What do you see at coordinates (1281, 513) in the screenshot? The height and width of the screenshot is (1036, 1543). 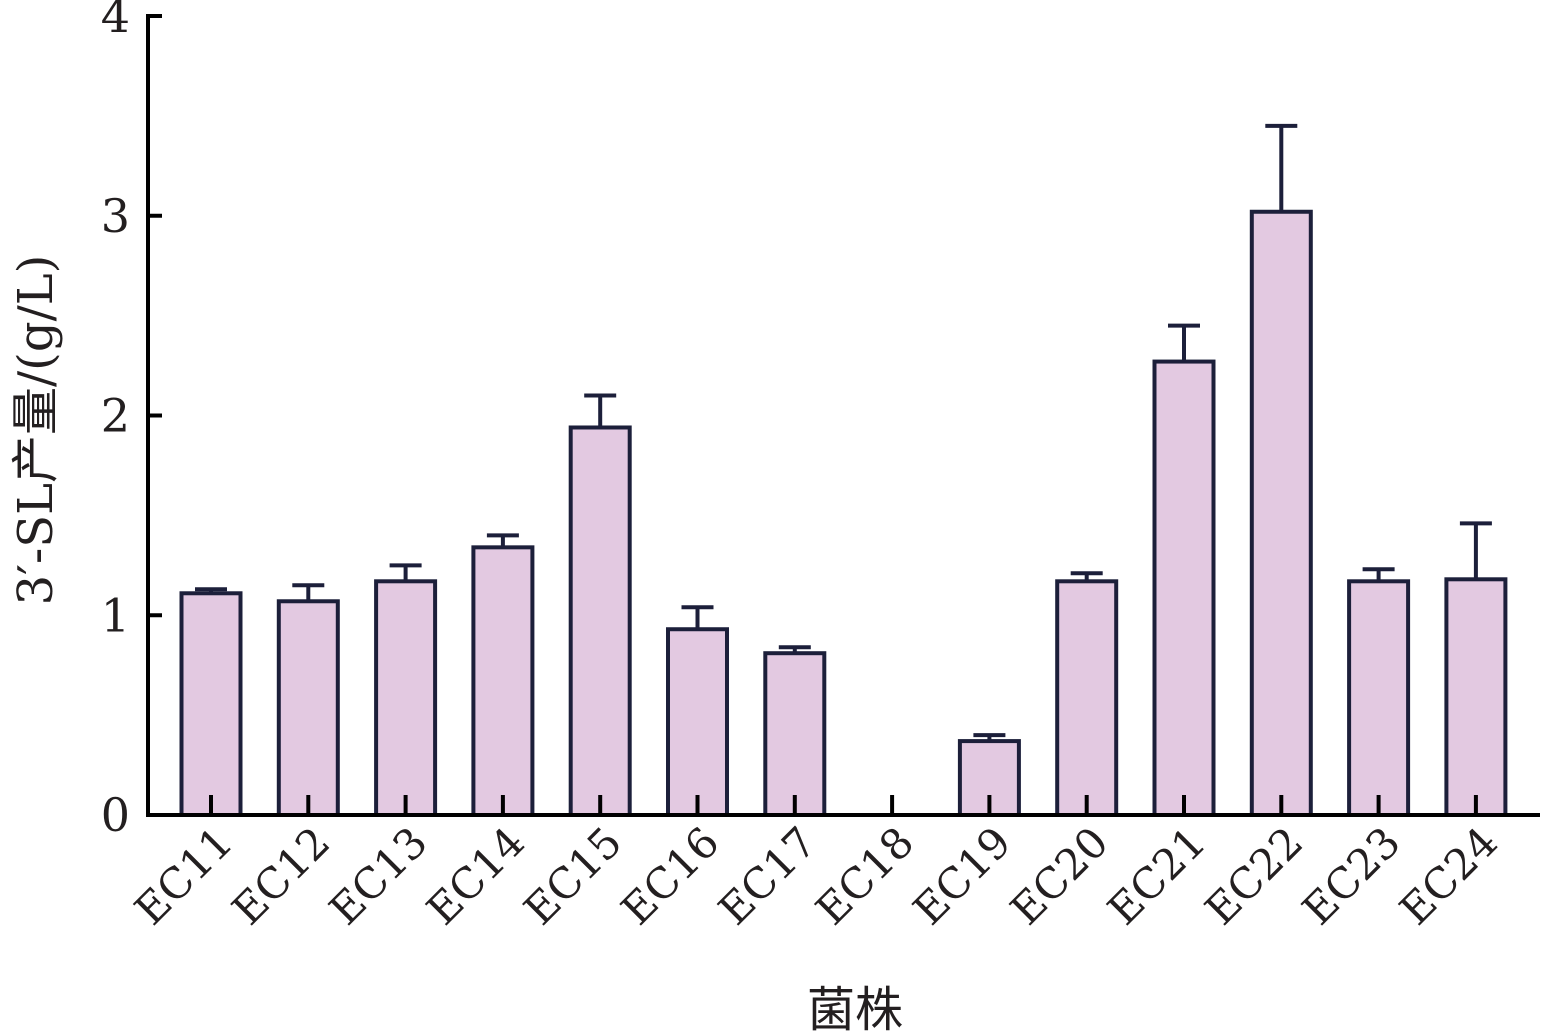 I see `bar-EC22` at bounding box center [1281, 513].